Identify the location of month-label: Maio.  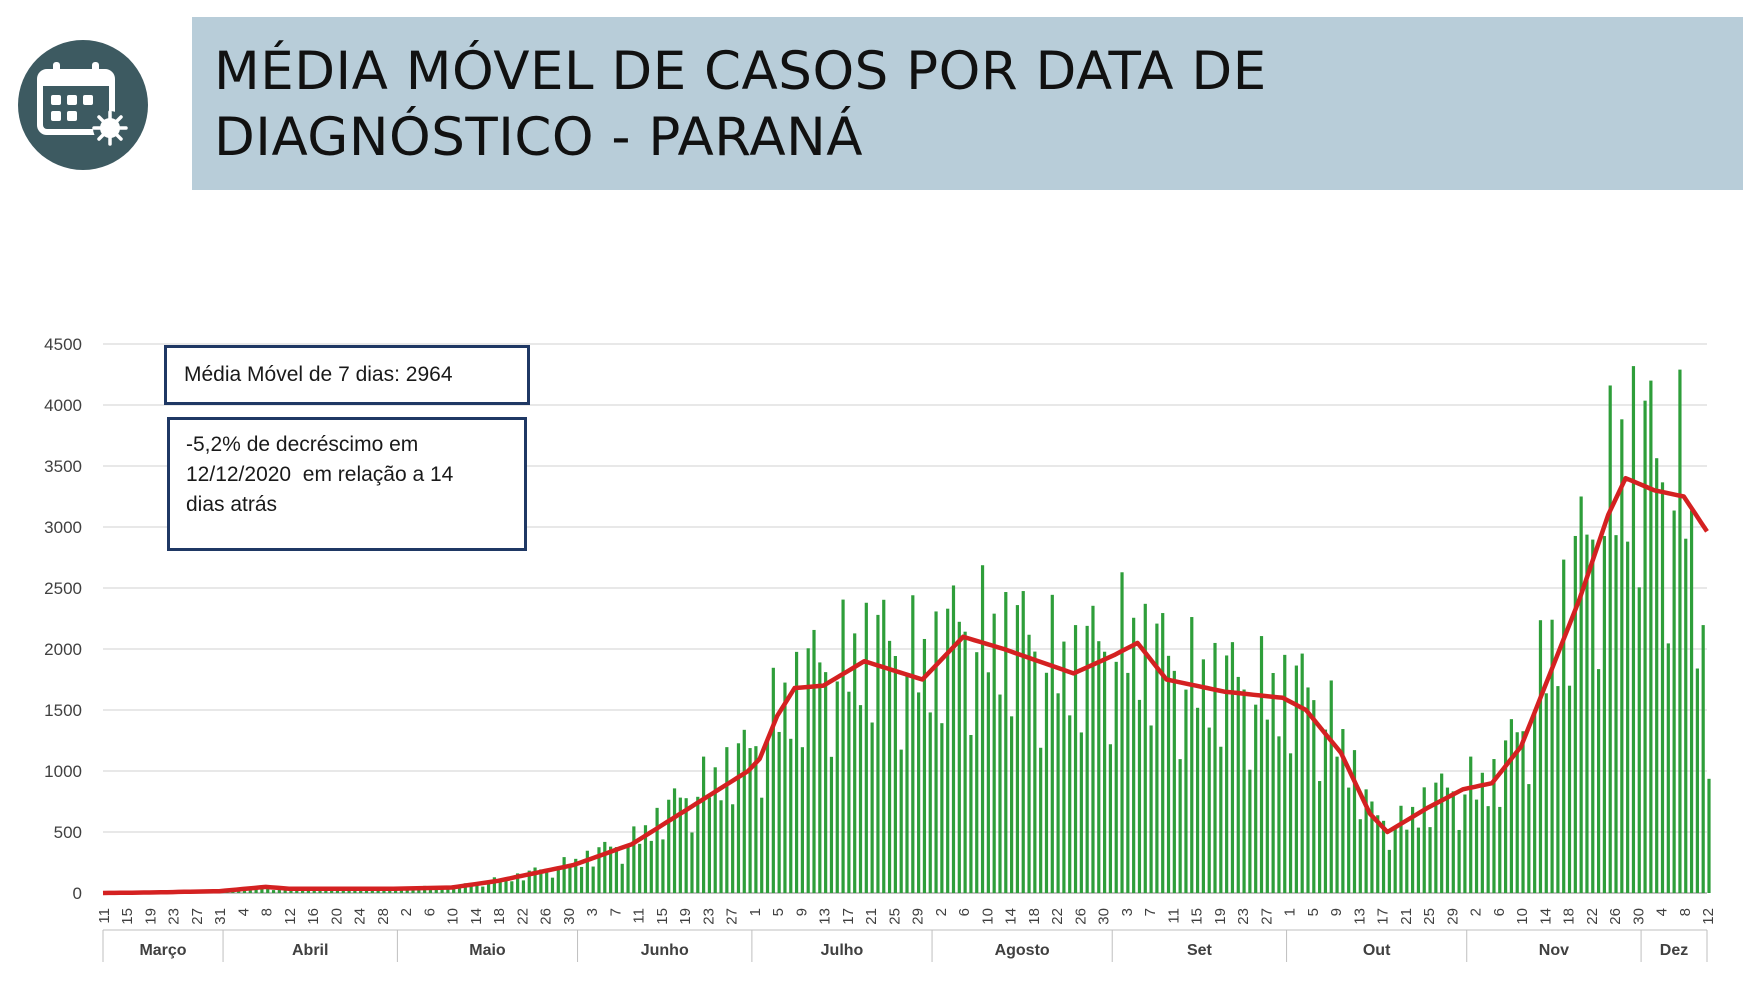
(487, 950).